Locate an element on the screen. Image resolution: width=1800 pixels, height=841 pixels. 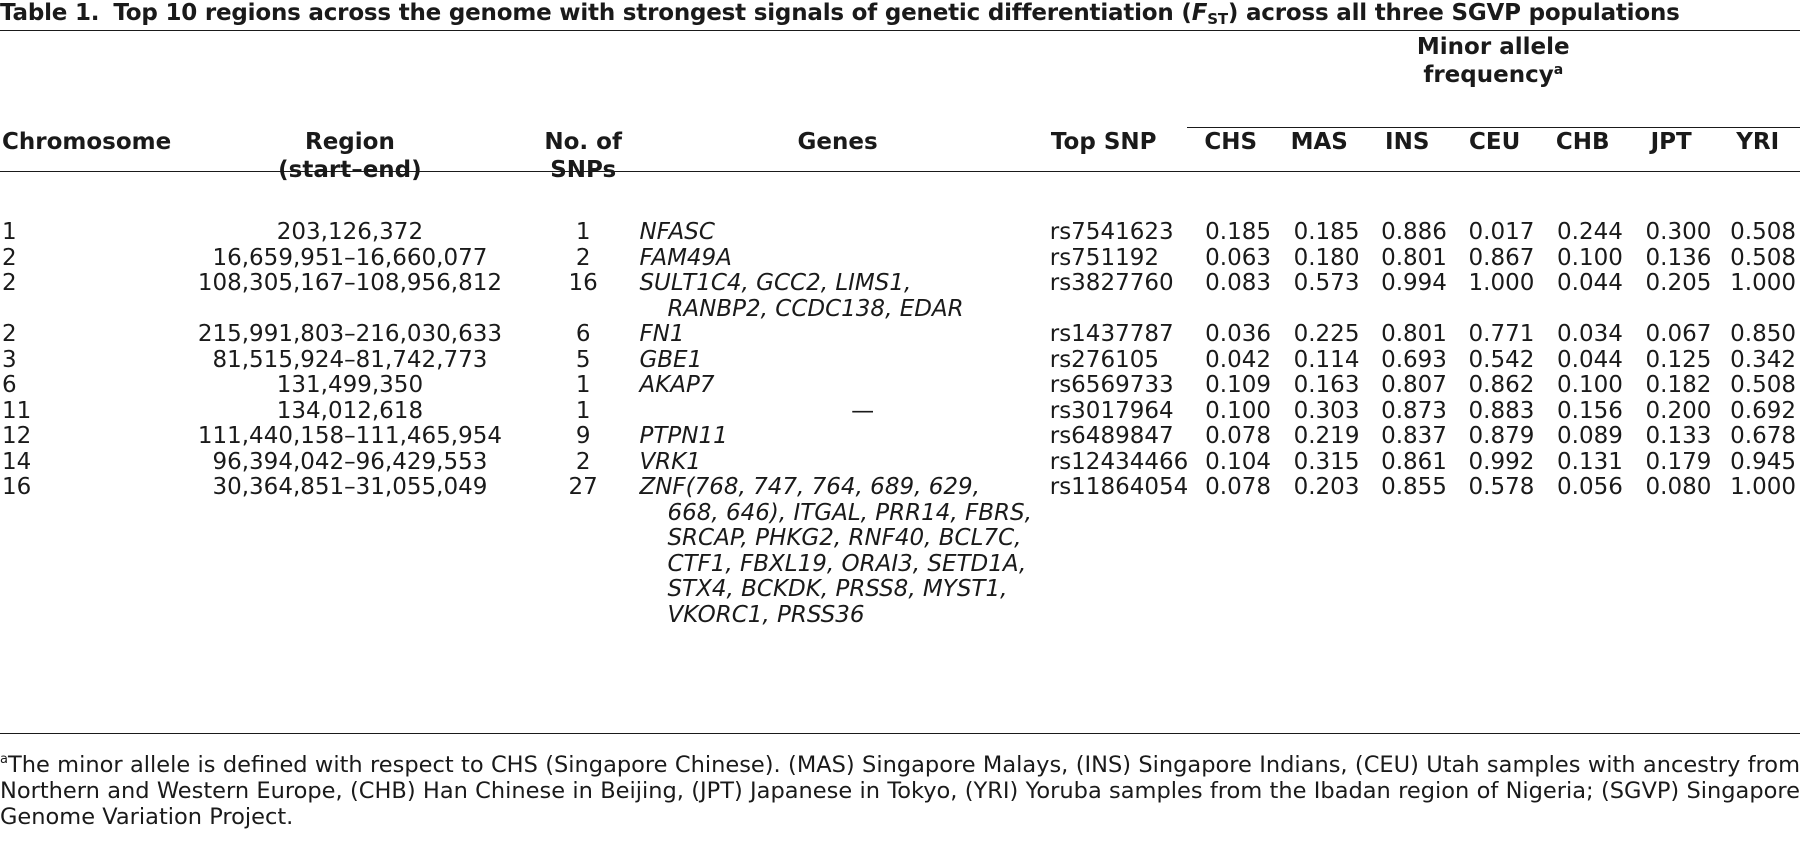
cell-maf-mas: 0.315 is located at coordinates (1326, 461).